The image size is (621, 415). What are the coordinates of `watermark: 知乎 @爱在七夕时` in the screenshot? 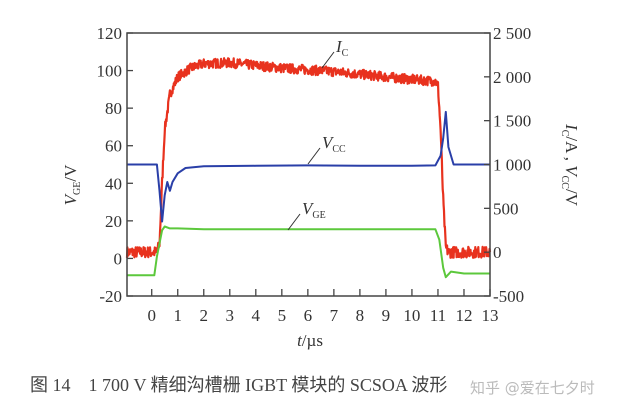 It's located at (532, 388).